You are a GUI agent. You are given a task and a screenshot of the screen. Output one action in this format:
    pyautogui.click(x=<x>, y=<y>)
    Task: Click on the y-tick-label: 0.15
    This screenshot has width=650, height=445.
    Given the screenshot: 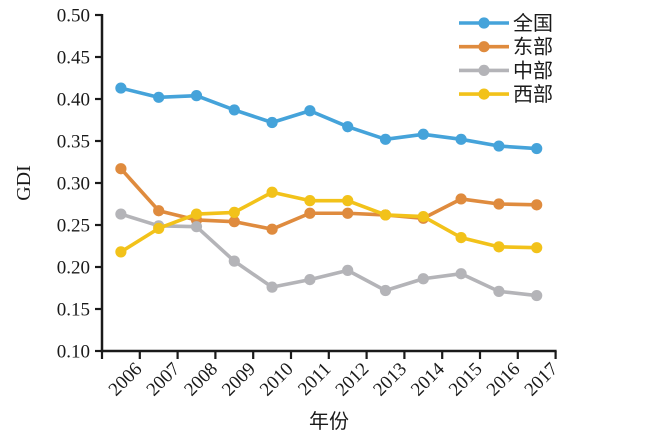 What is the action you would take?
    pyautogui.click(x=73, y=310)
    